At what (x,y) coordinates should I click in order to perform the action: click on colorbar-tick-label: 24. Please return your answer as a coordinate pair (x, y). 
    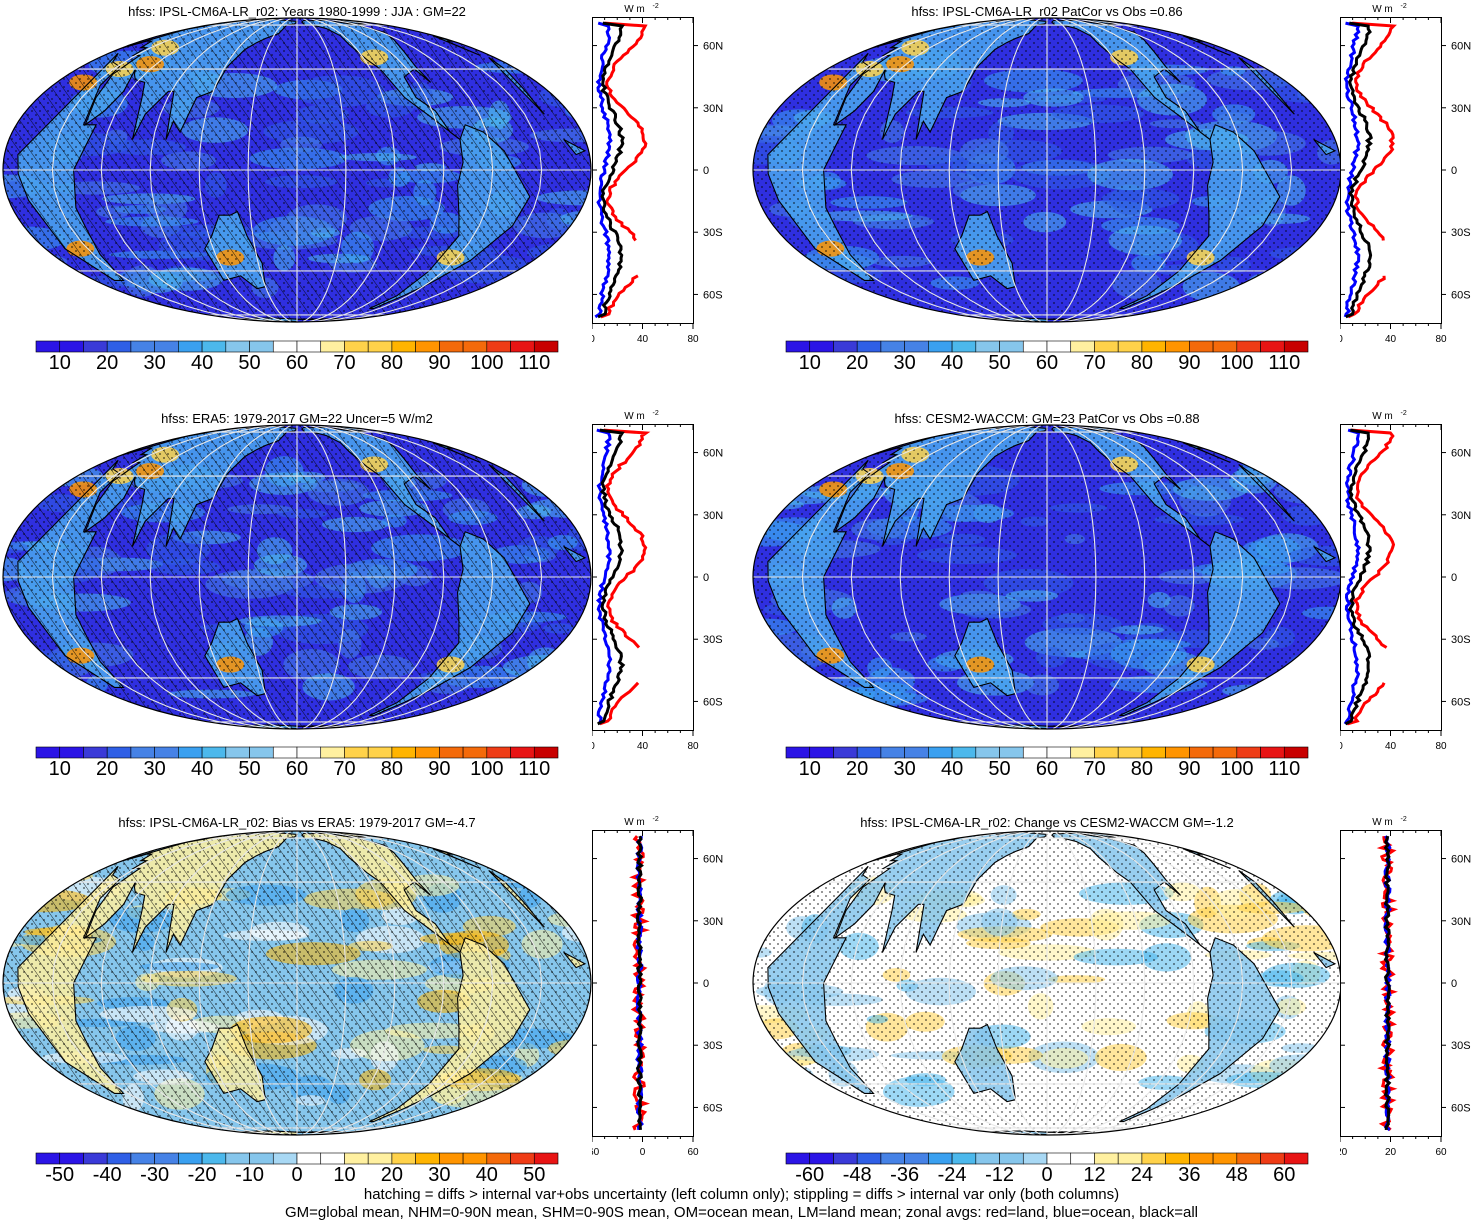
    Looking at the image, I should click on (1142, 1175).